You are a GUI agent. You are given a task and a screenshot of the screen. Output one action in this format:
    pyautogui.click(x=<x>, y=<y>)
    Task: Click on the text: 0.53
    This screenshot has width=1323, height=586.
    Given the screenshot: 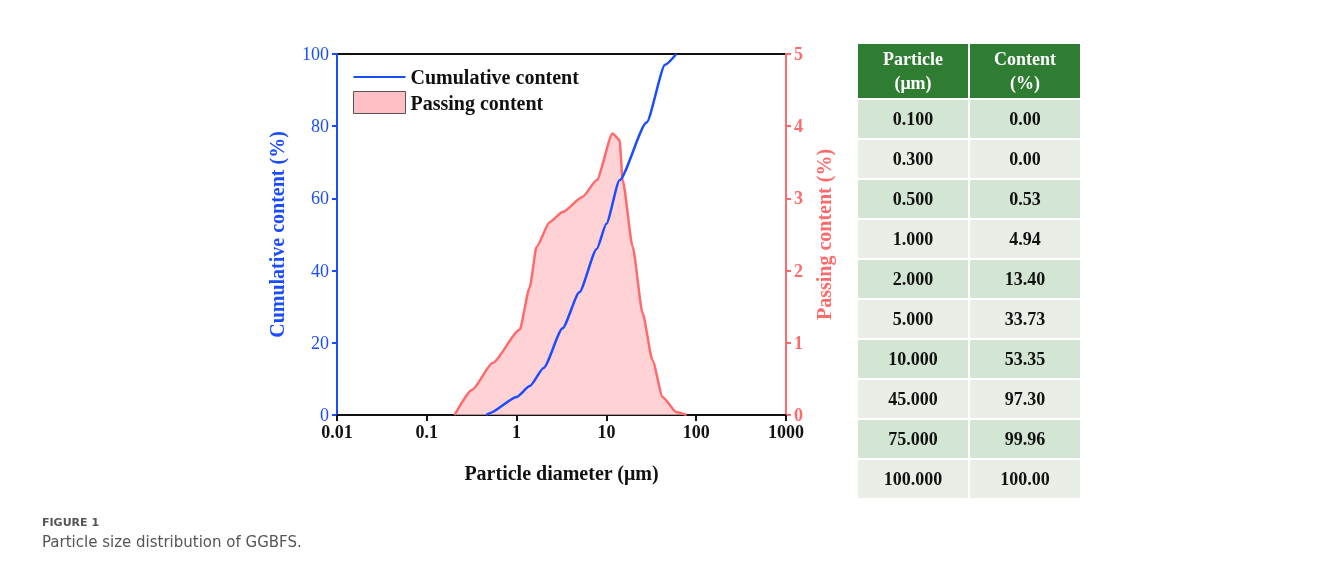 What is the action you would take?
    pyautogui.click(x=1025, y=199)
    